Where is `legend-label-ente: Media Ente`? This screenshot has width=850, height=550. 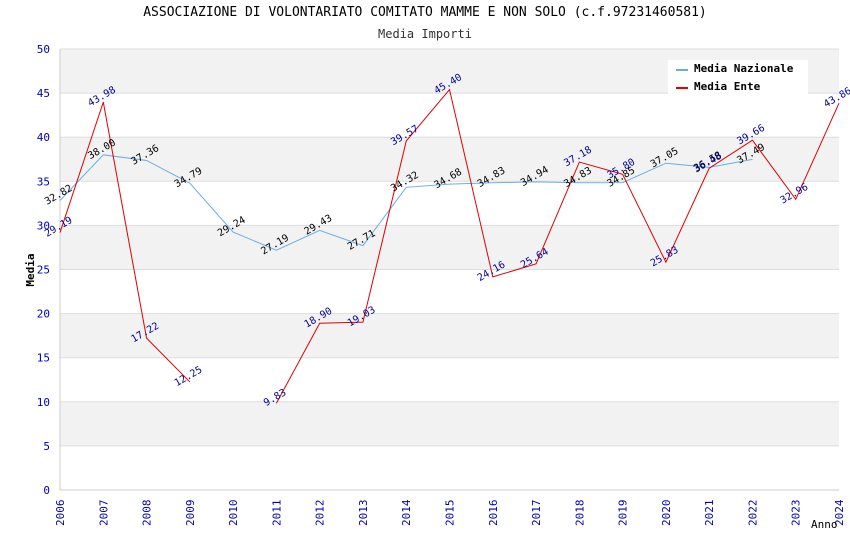 legend-label-ente: Media Ente is located at coordinates (727, 86).